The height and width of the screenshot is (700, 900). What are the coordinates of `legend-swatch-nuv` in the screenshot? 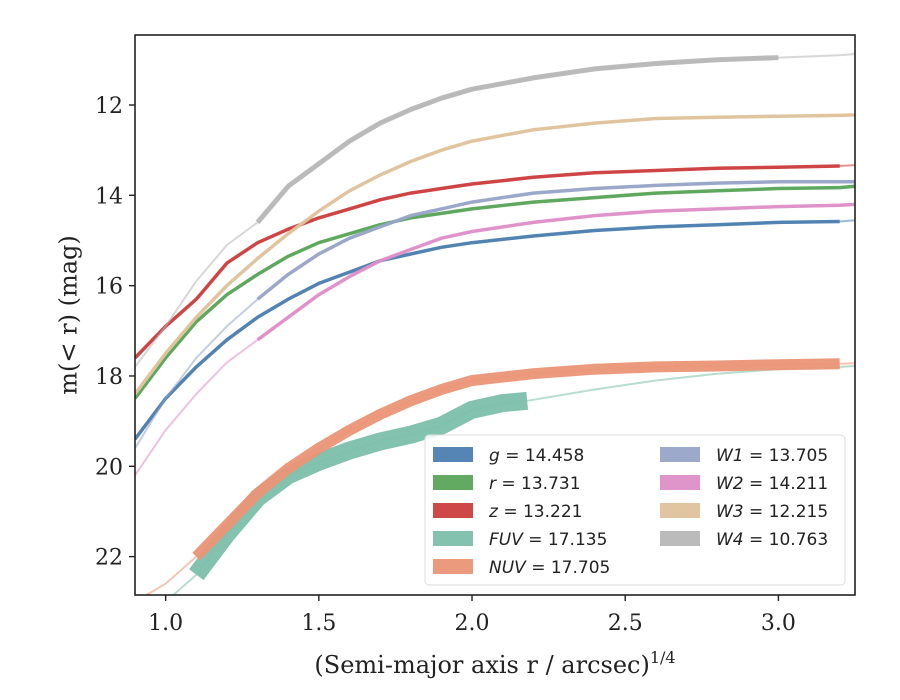 It's located at (453, 566).